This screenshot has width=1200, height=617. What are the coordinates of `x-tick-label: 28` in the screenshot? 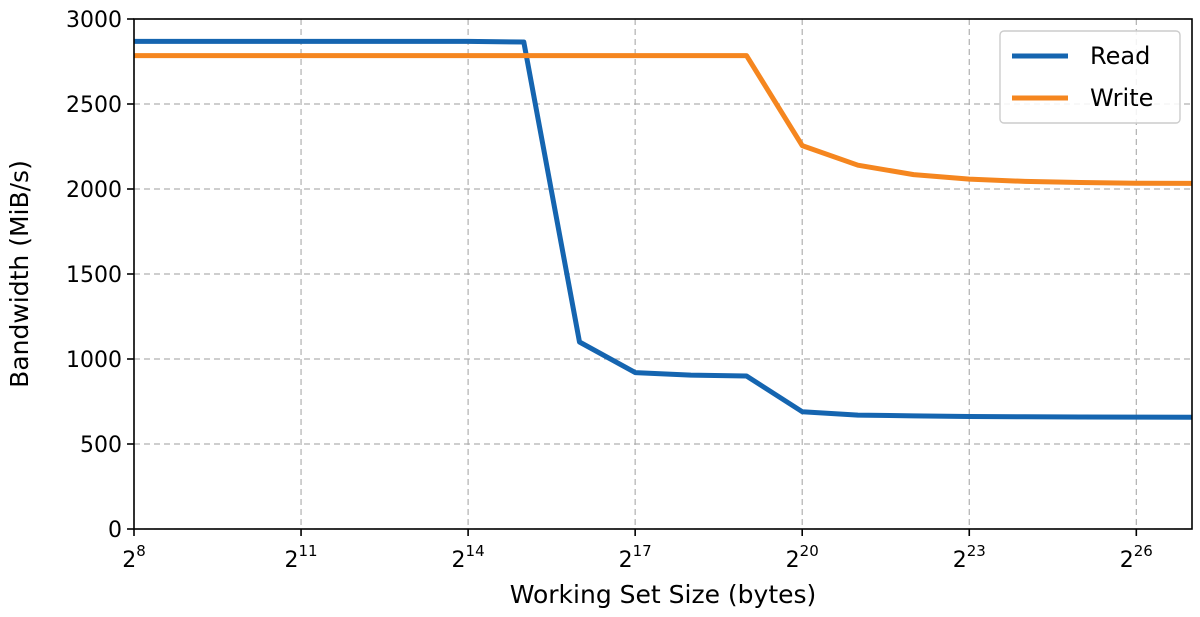 It's located at (134, 557).